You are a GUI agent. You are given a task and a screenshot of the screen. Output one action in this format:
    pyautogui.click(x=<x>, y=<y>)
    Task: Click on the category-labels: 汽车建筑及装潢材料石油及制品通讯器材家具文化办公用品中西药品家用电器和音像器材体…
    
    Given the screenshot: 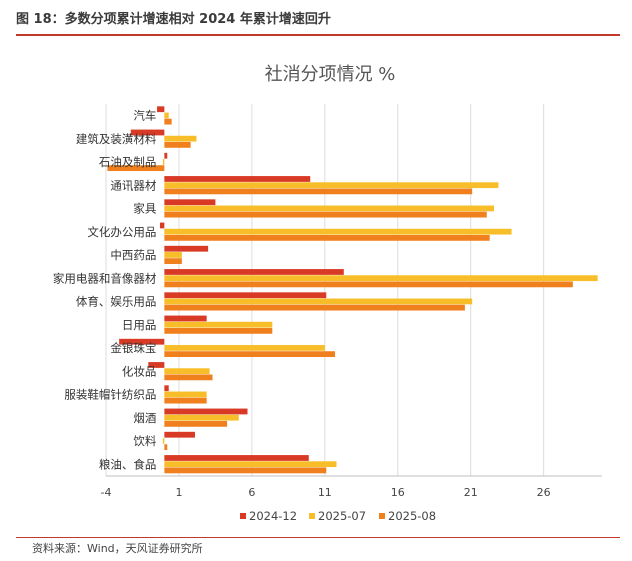 What is the action you would take?
    pyautogui.click(x=105, y=290)
    